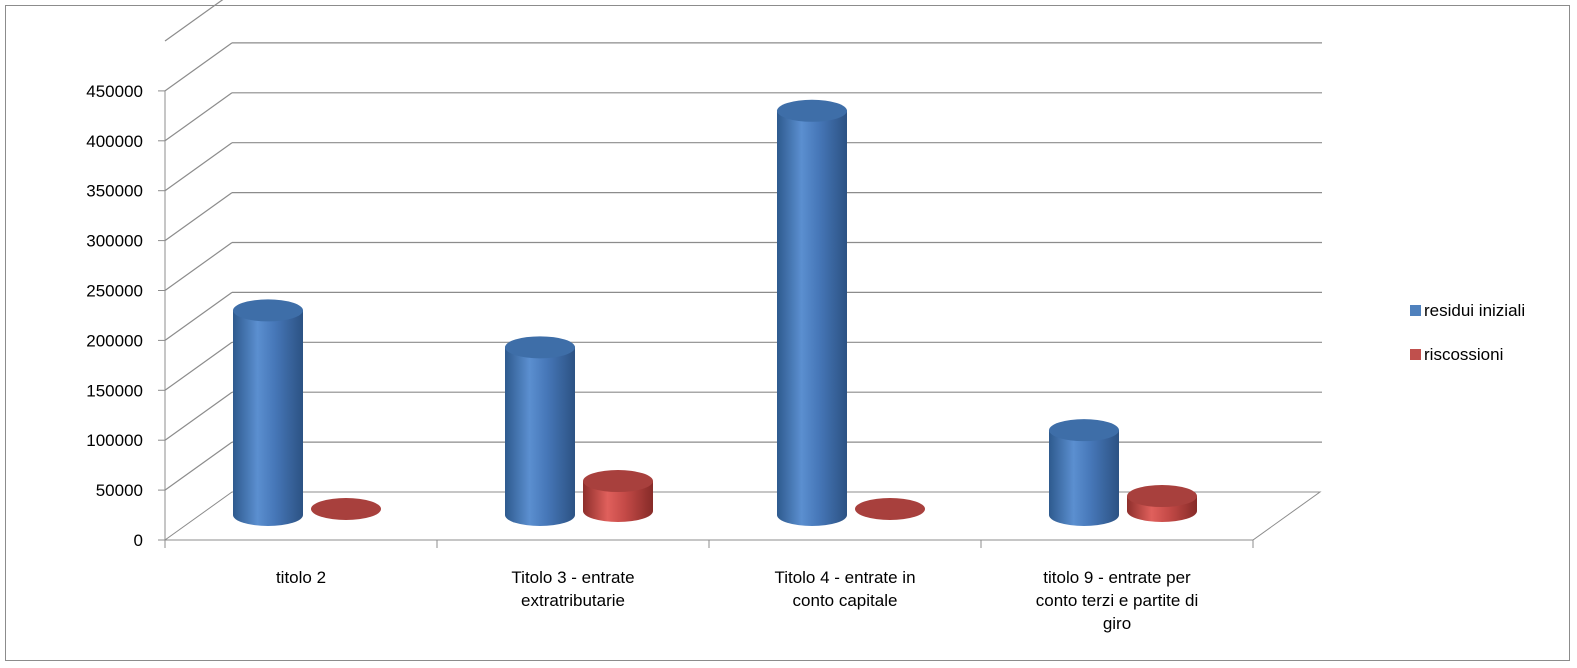 This screenshot has height=668, width=1577. I want to click on y-tick-label: 300000, so click(114, 241).